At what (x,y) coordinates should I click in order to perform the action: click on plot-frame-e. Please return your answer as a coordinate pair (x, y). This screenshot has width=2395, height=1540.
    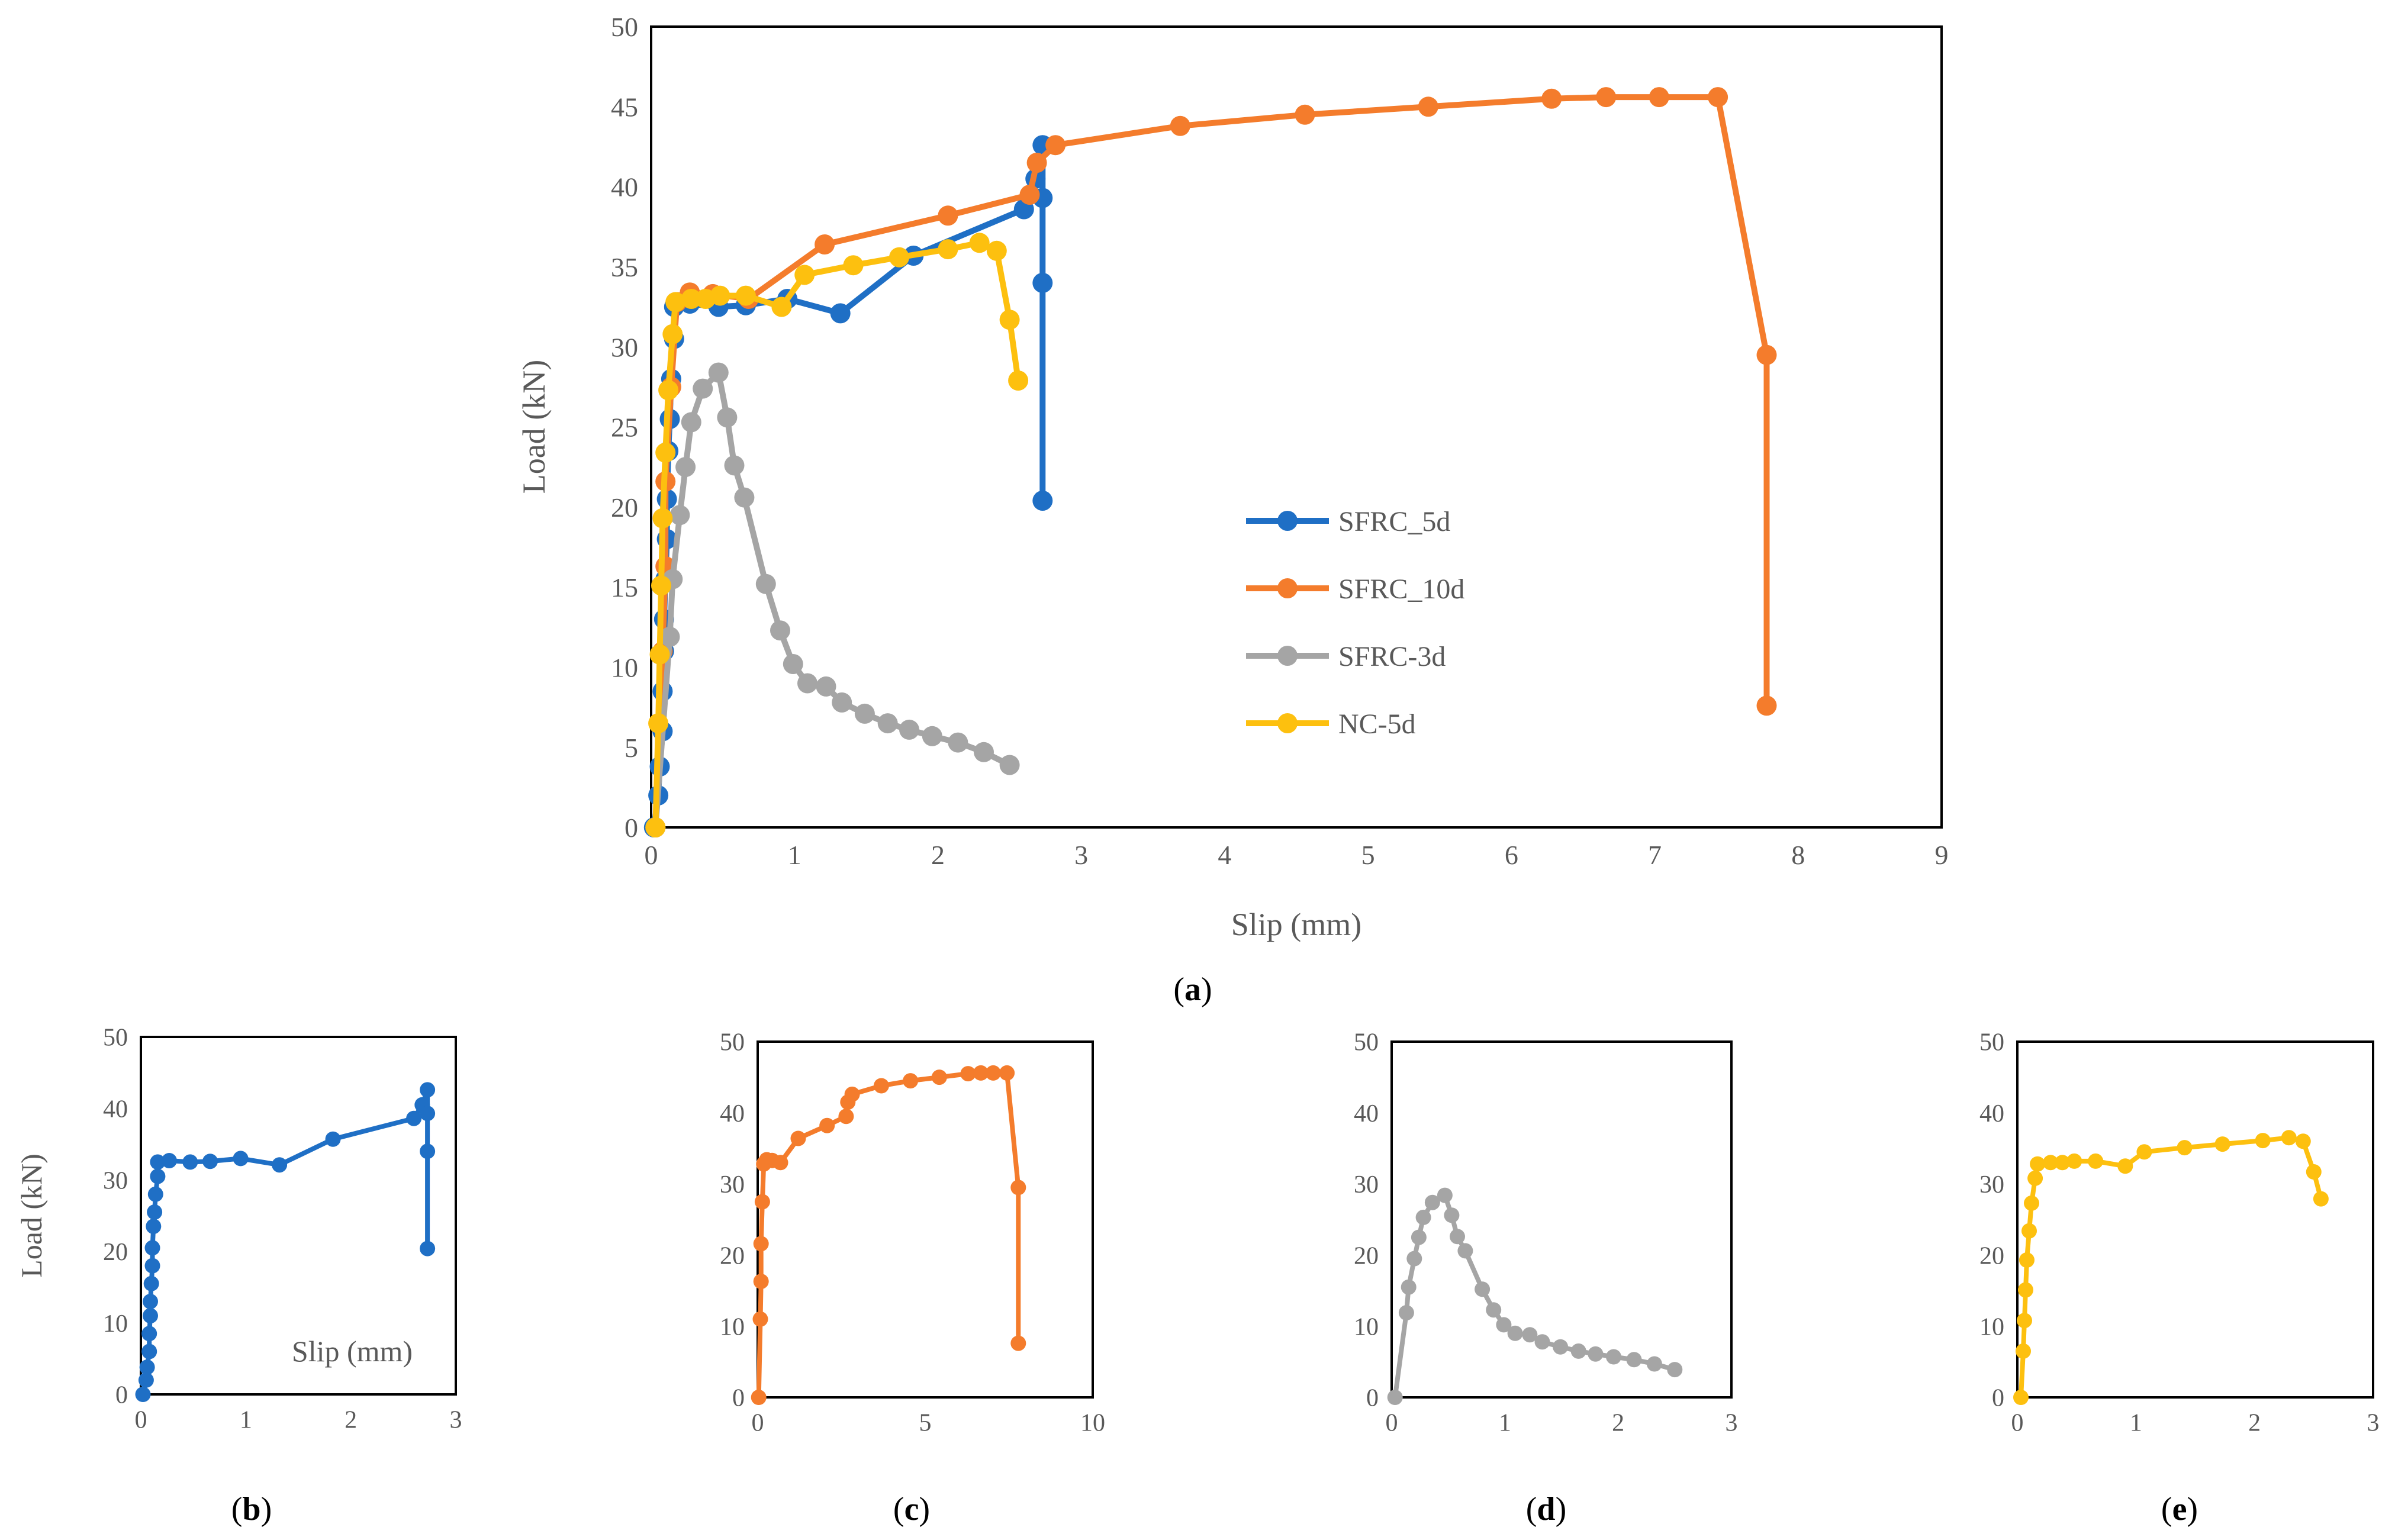
    Looking at the image, I should click on (2195, 1219).